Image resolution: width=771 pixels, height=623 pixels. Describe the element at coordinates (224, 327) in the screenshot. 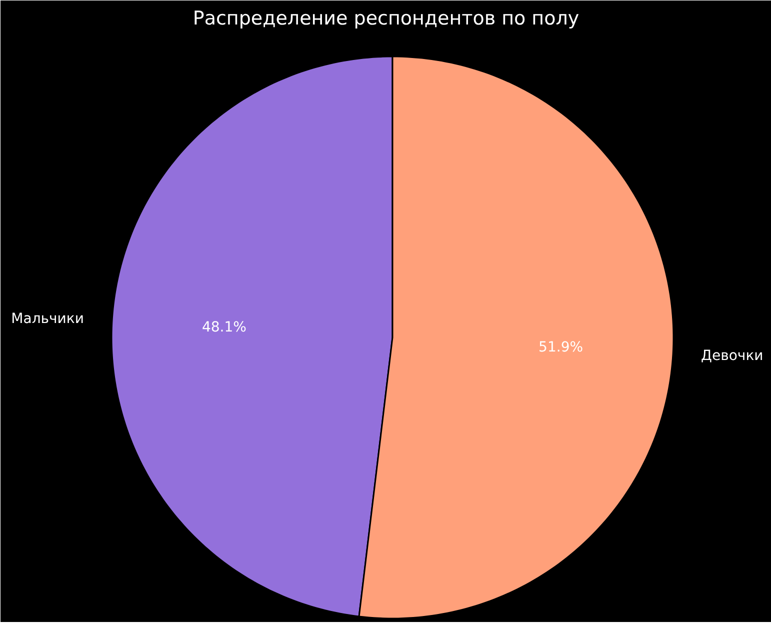

I see `data-label: 48.1%` at that location.